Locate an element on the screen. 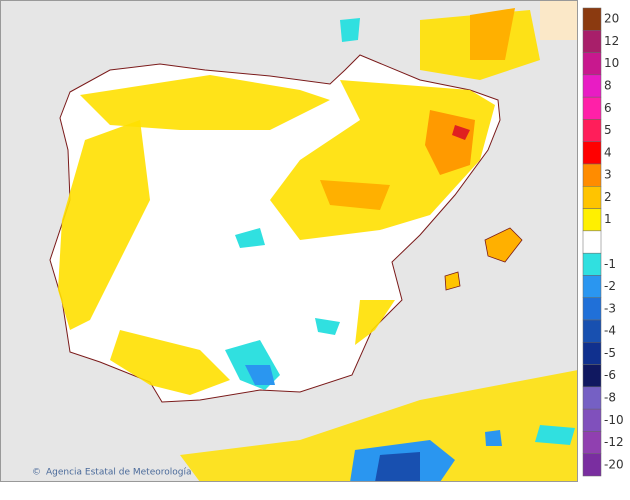  legend-label: 2 is located at coordinates (608, 197).